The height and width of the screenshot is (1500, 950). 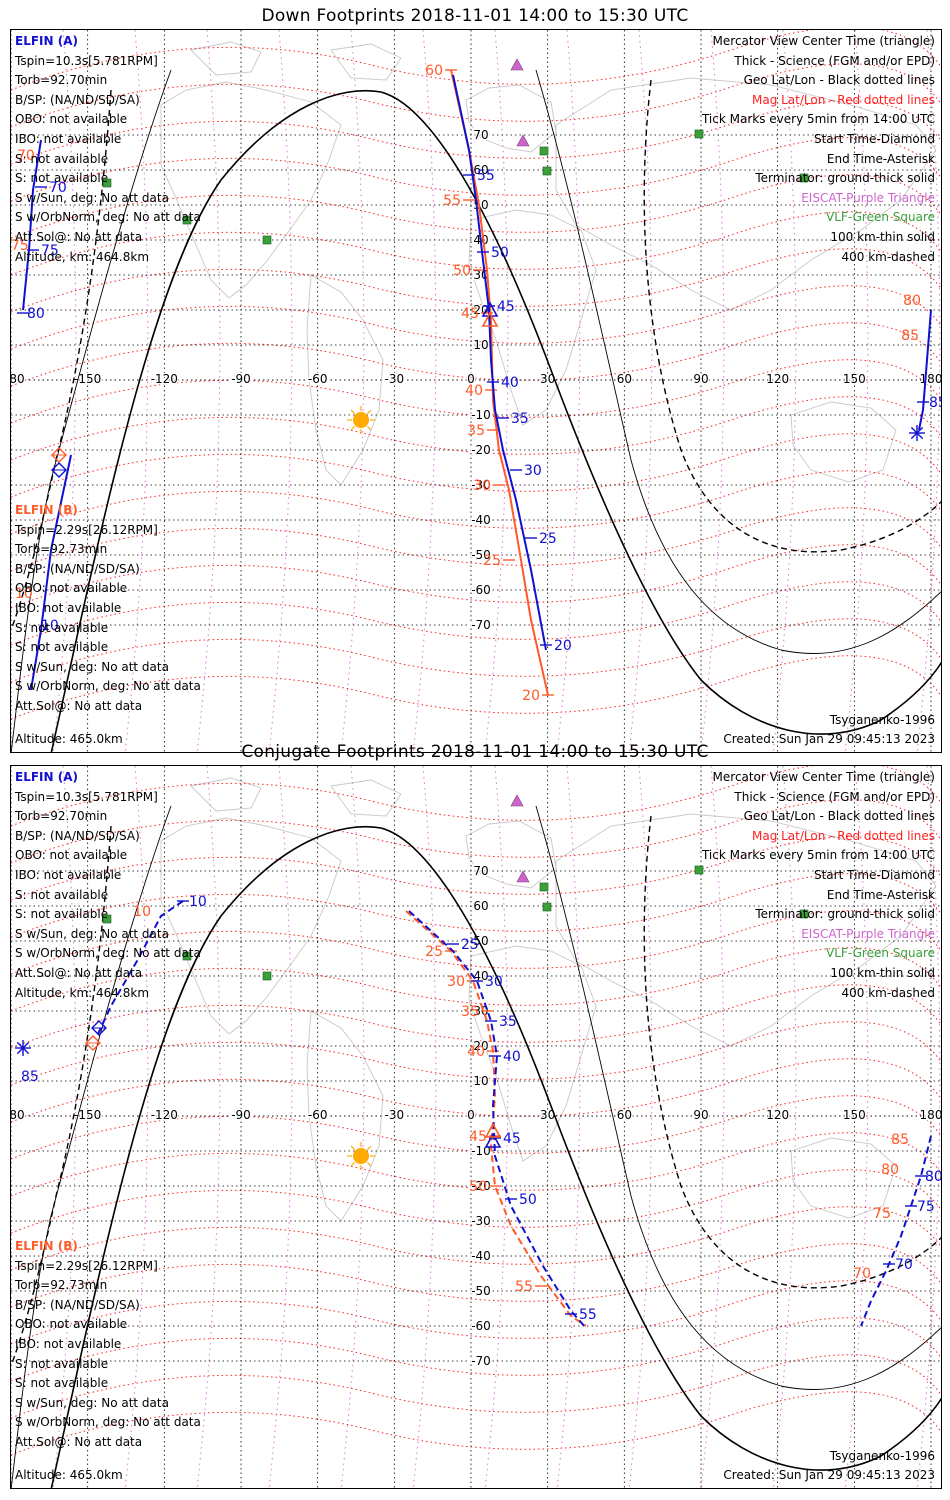 I want to click on track-a-west-time-label: 75, so click(x=50, y=251).